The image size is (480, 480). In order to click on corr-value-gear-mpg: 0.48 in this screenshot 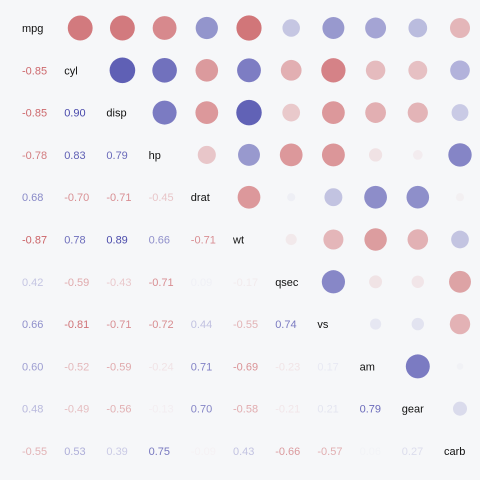, I will do `click(32, 410)`.